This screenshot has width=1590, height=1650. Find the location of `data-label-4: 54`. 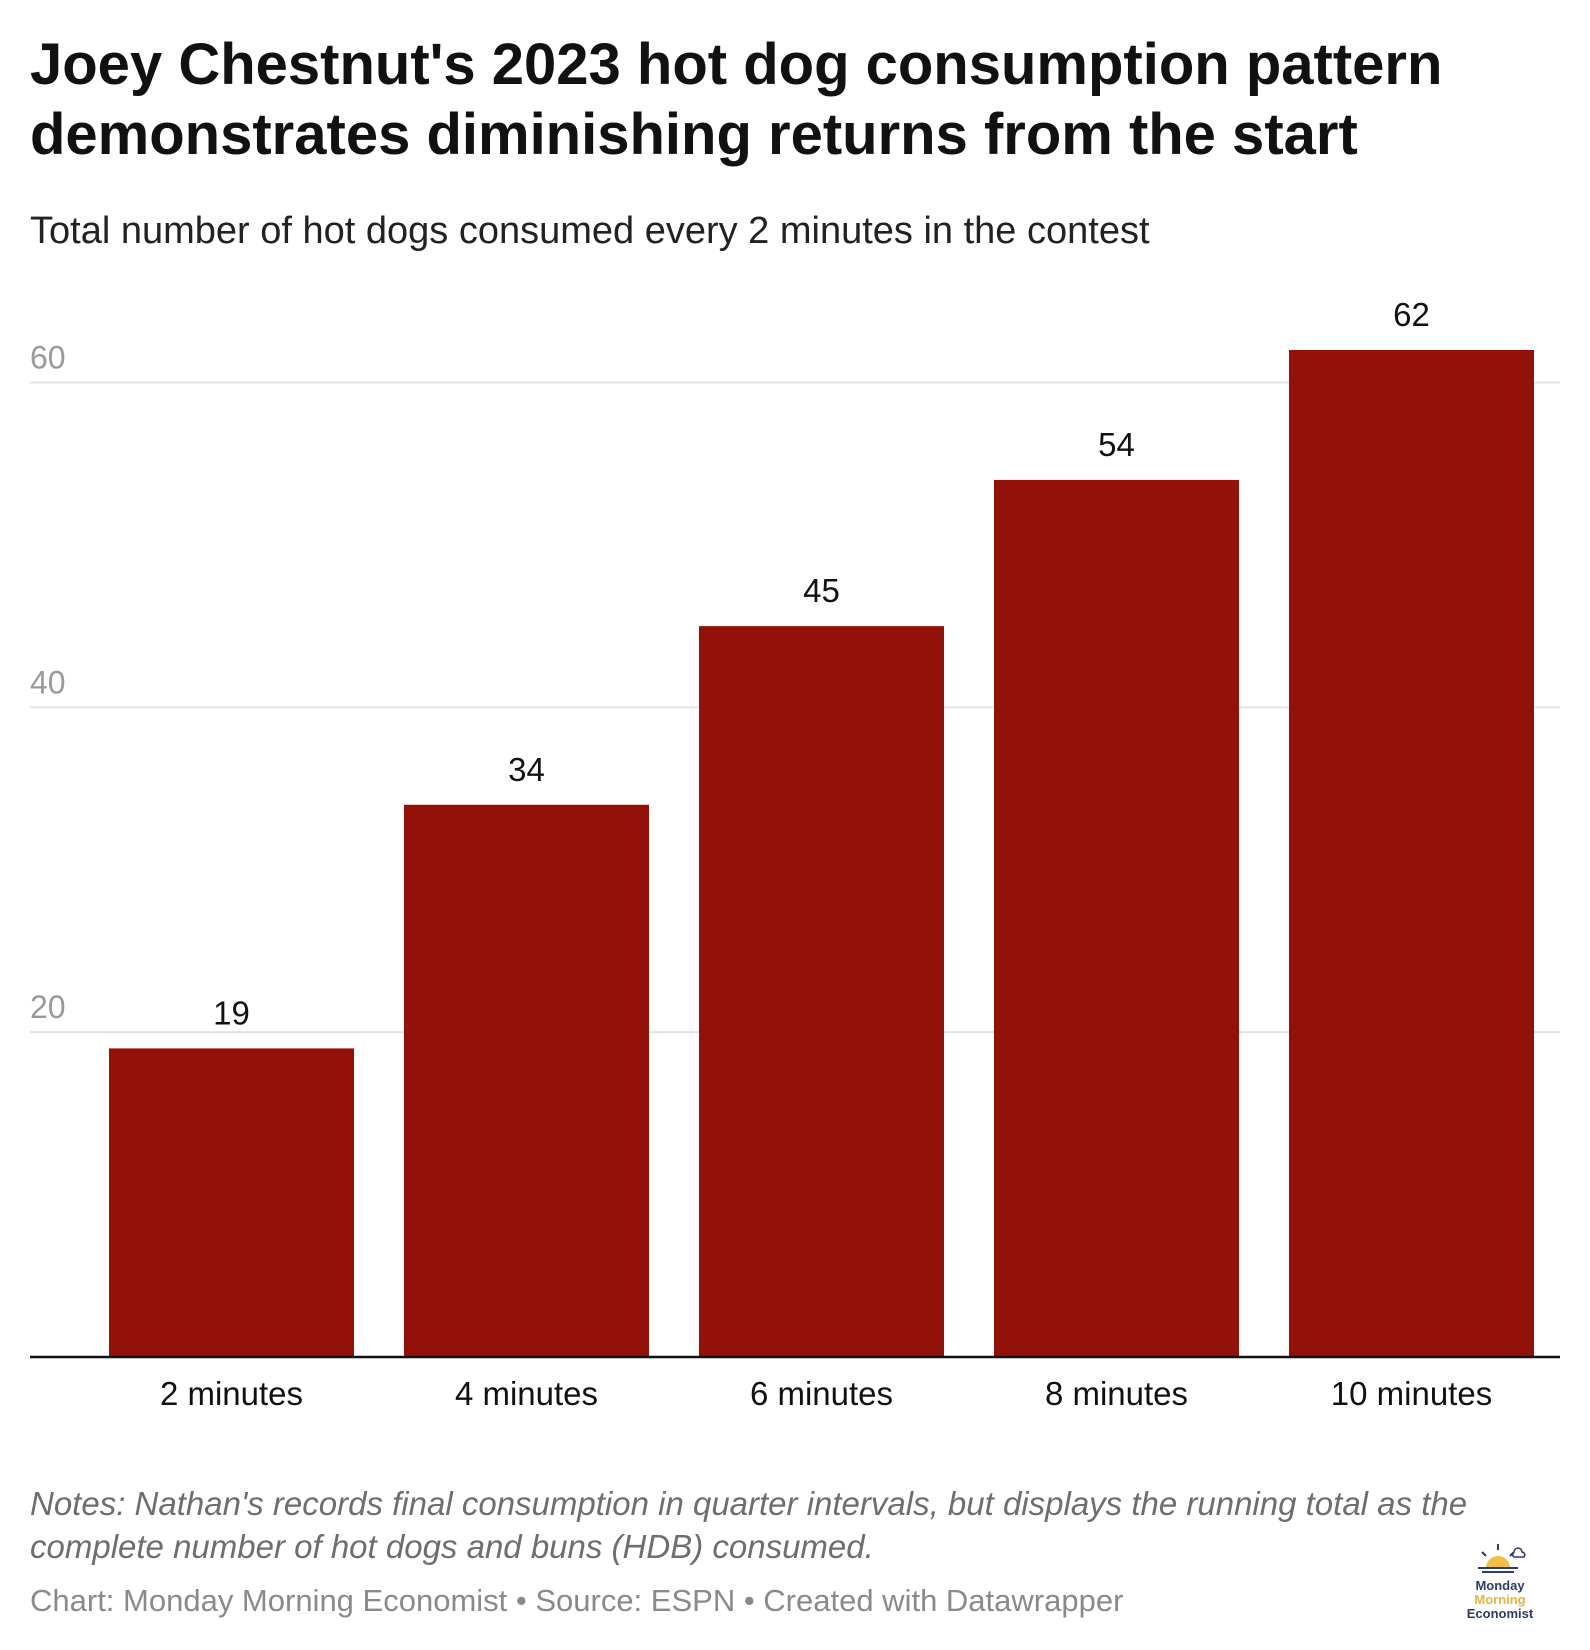

data-label-4: 54 is located at coordinates (1116, 444).